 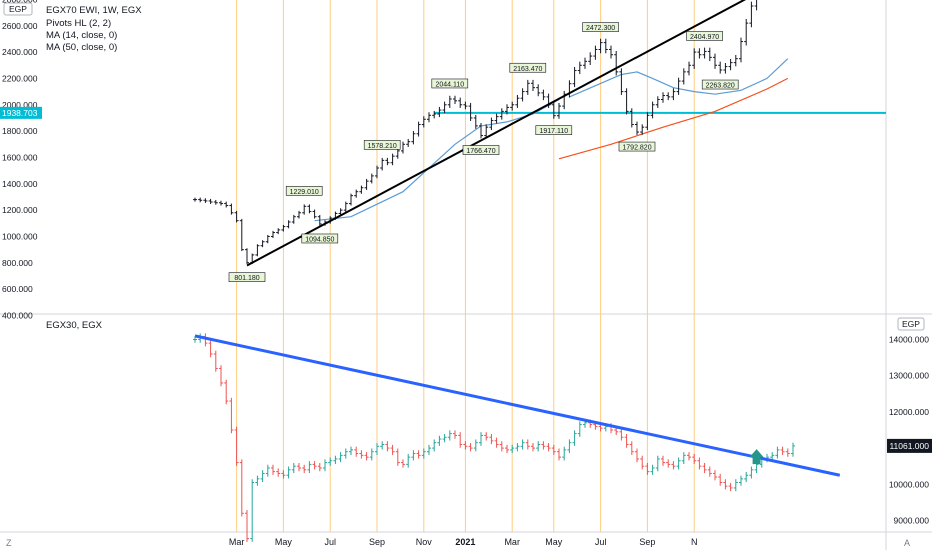 I want to click on pivot-label: 801.180, so click(x=246, y=278).